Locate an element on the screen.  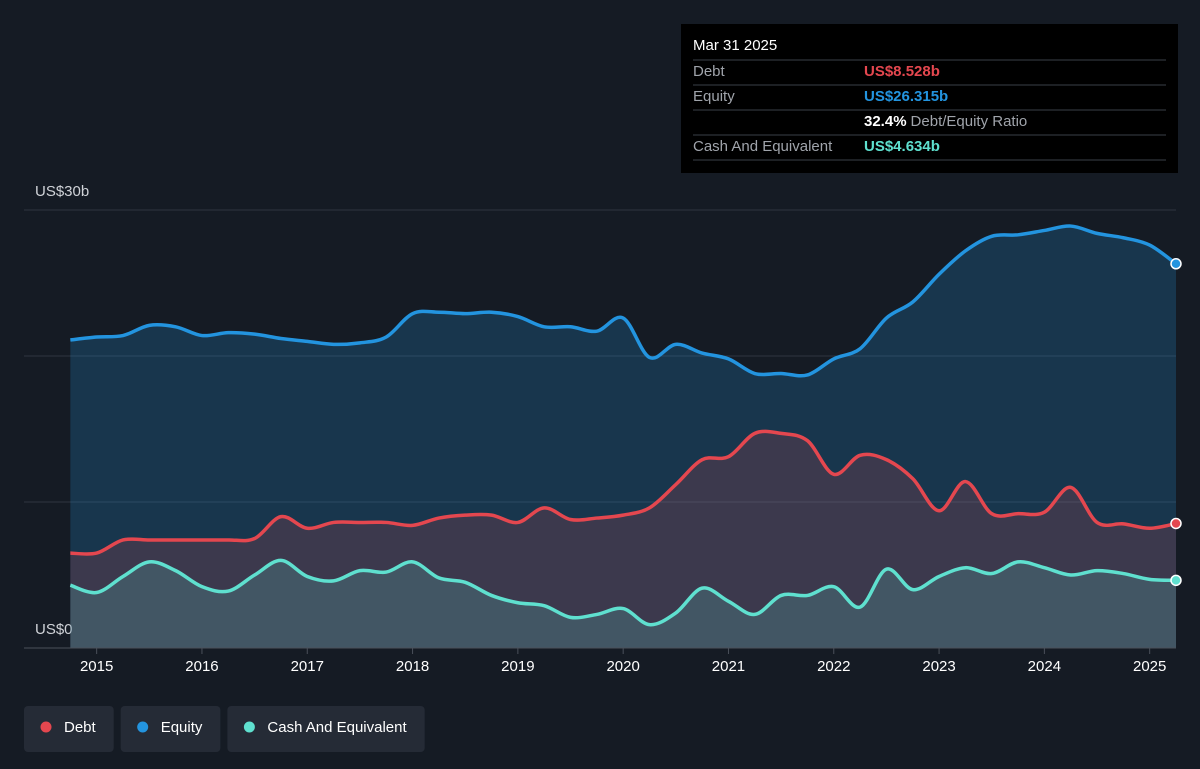
legend: Debt Equity Cash And Equivalent is located at coordinates (224, 729).